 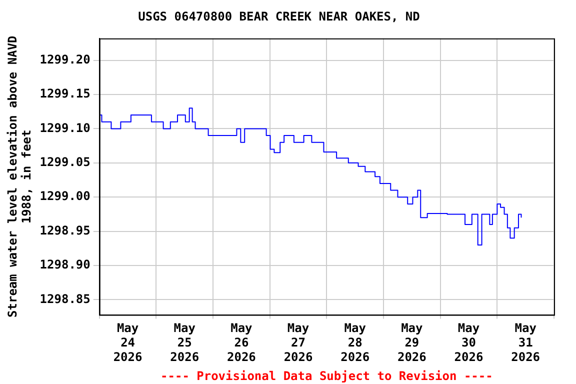 I want to click on x-tick-label: May 24 2026, so click(x=127, y=342).